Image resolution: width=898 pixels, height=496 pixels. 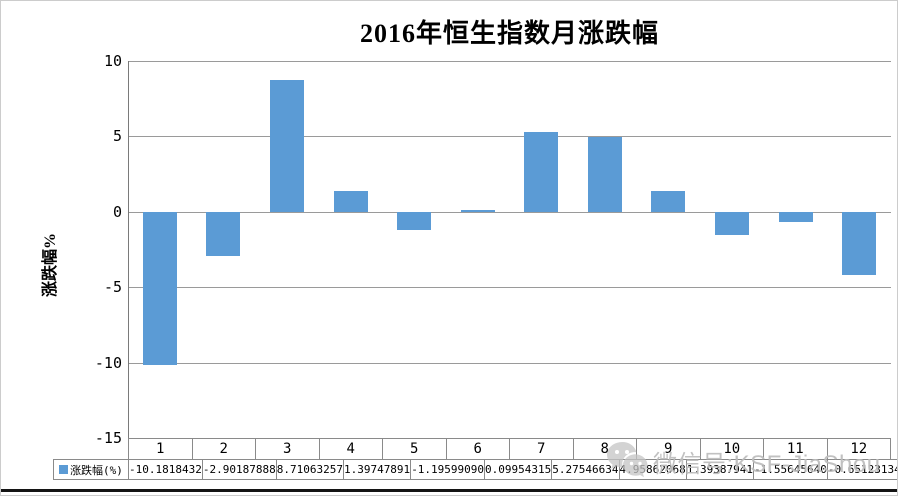 I want to click on month-label-cell: 5, so click(x=414, y=448).